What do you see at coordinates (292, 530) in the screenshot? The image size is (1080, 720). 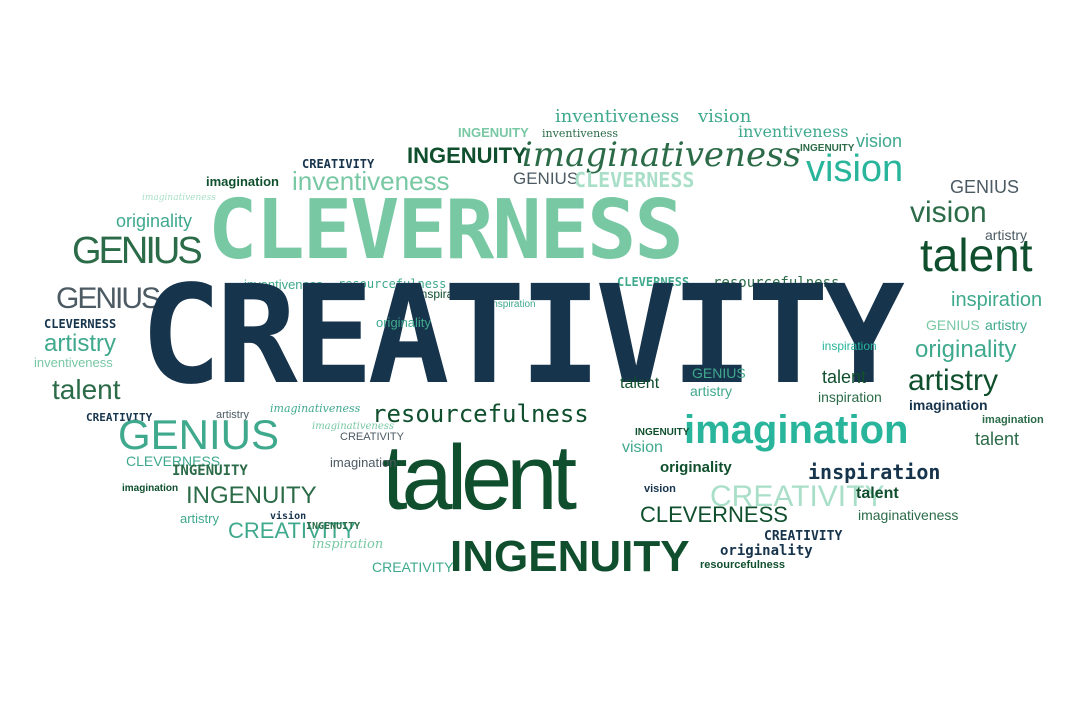 I see `word-vision: CREATIVITY` at bounding box center [292, 530].